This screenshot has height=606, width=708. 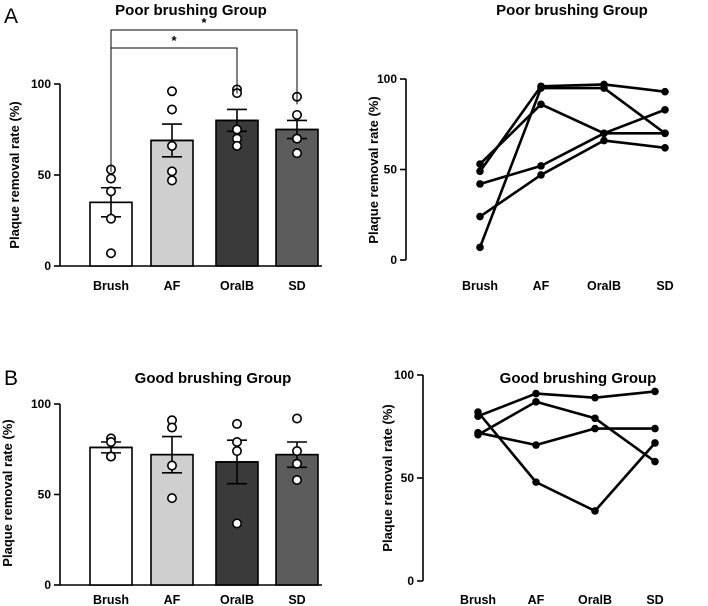 I want to click on significance-bracket, so click(x=204, y=101).